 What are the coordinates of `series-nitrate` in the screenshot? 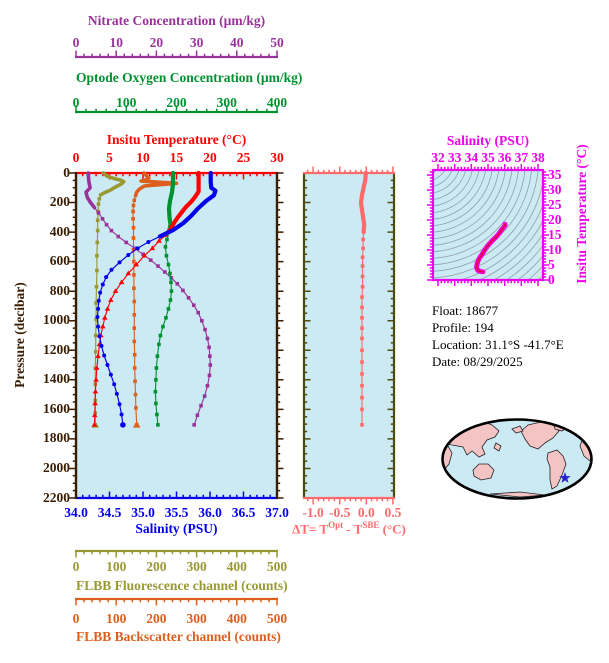 It's located at (148, 299).